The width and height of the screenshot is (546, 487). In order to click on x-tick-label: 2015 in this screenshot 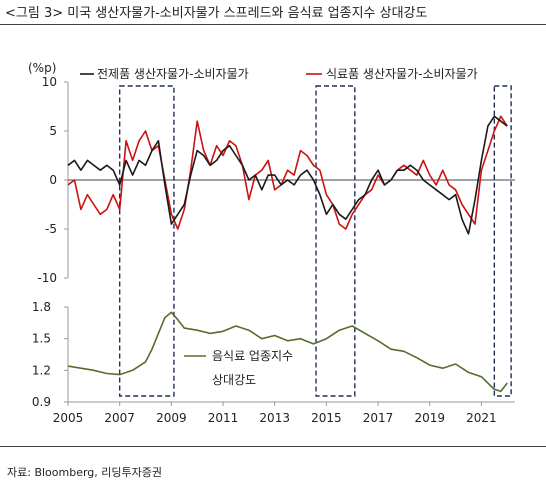, I will do `click(326, 418)`.